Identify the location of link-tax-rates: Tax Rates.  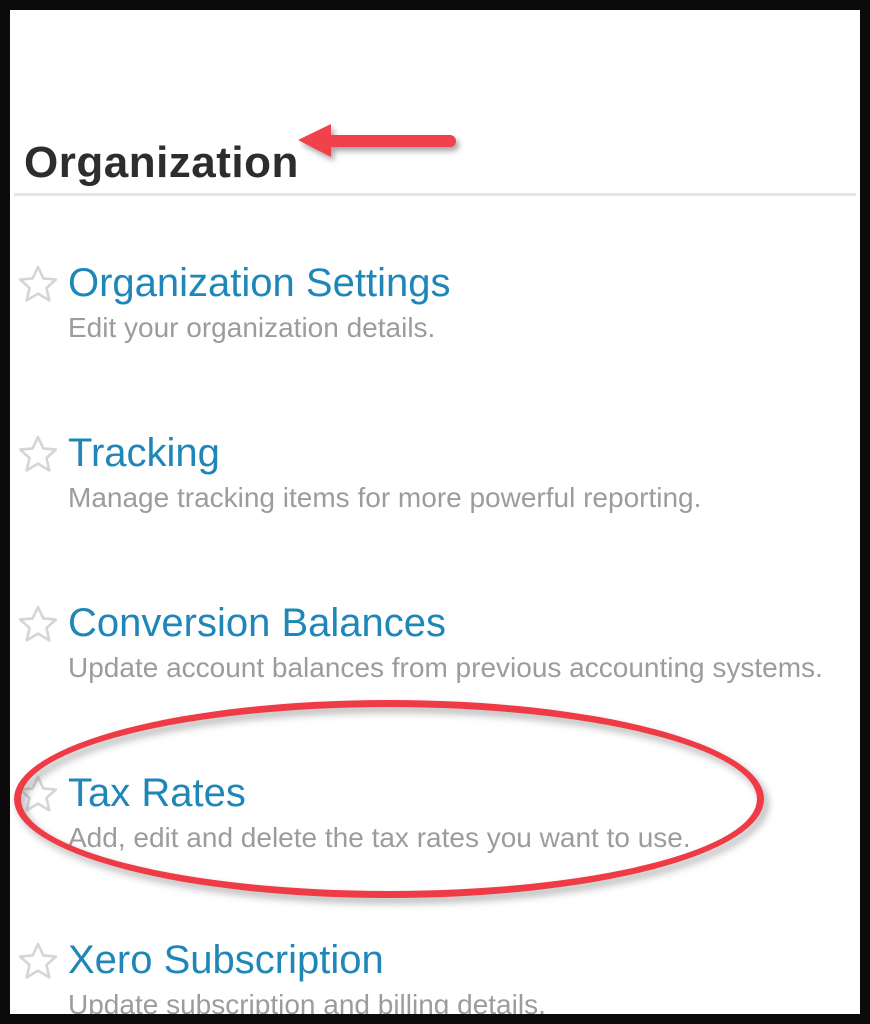
(157, 793).